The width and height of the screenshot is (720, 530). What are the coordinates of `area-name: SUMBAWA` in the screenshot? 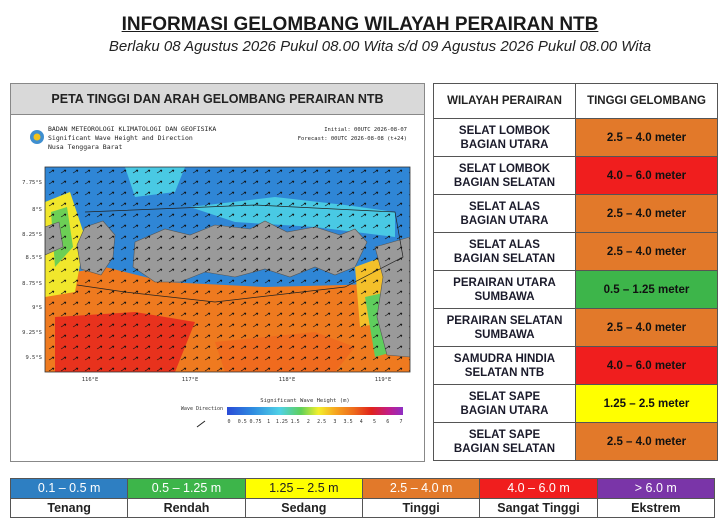 It's located at (504, 296).